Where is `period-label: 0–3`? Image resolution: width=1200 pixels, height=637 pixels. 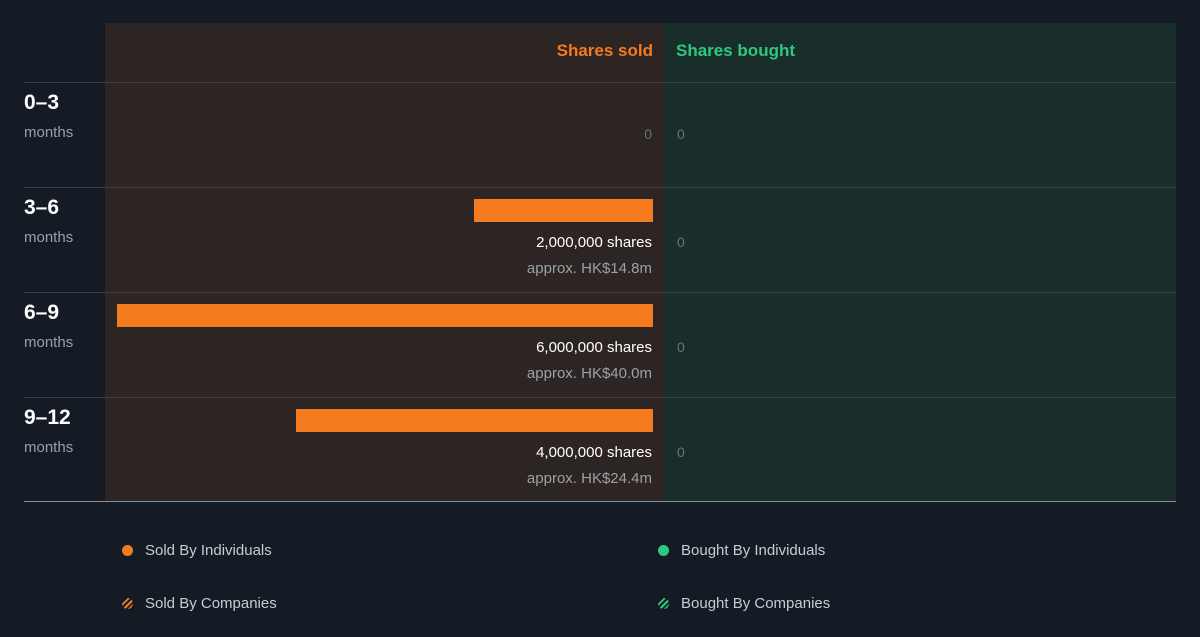 period-label: 0–3 is located at coordinates (42, 102).